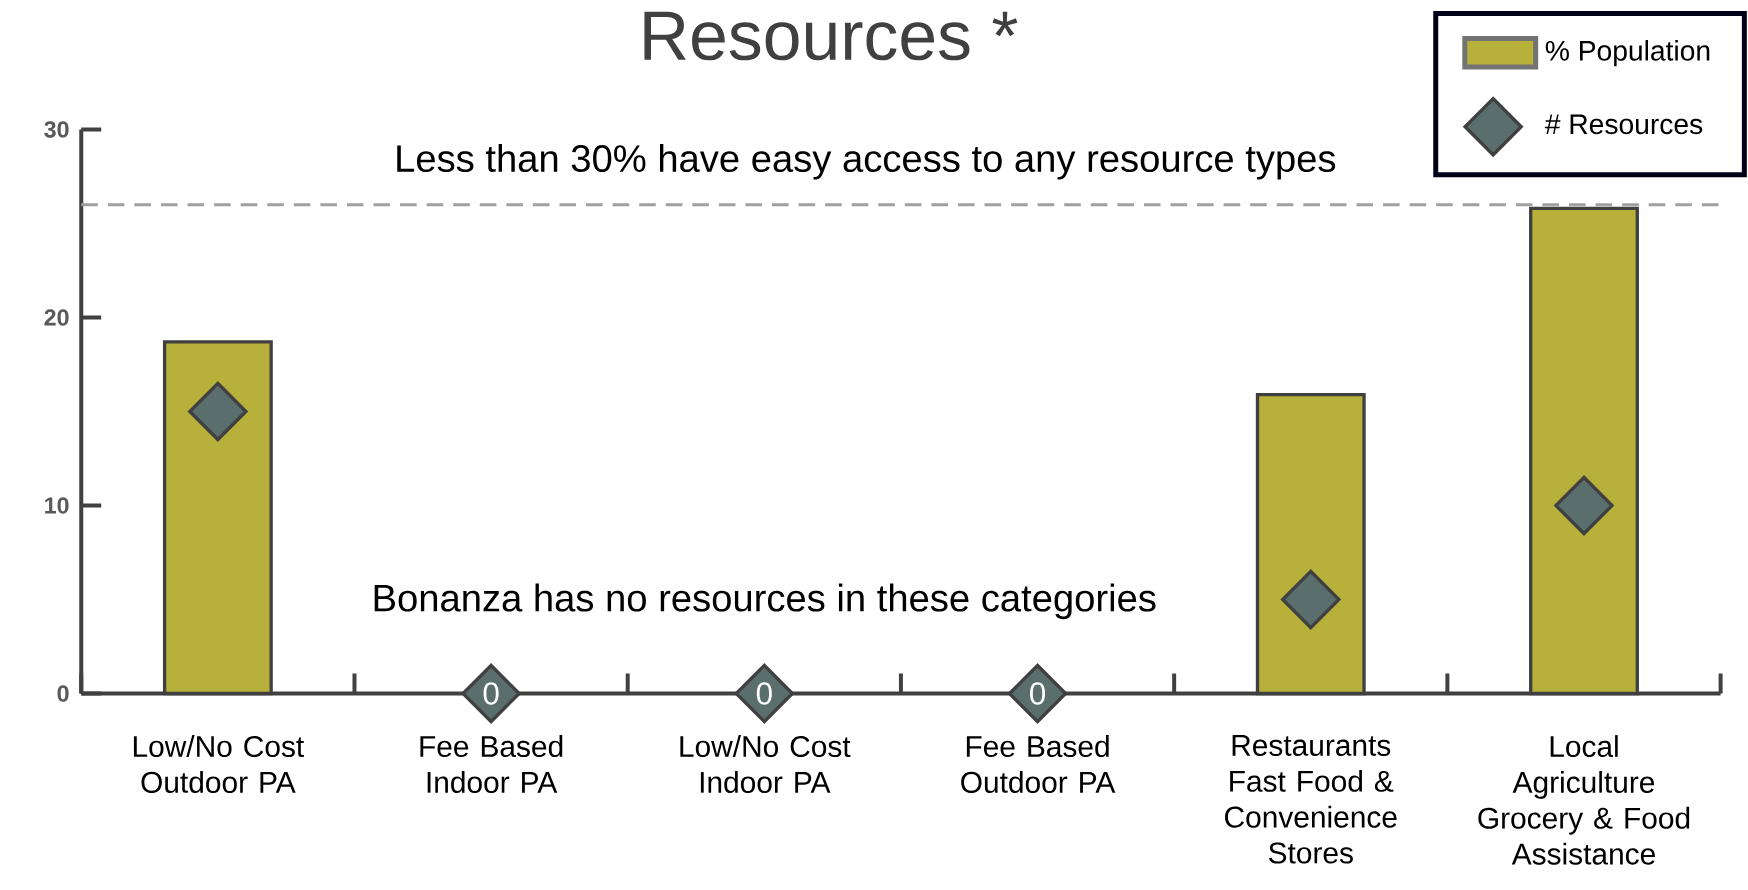  Describe the element at coordinates (1311, 799) in the screenshot. I see `x-tick-label: Restaurants Fast Food & Convenience Stores` at that location.